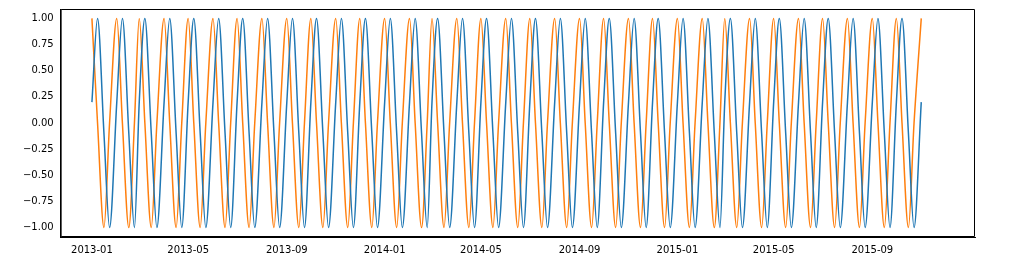 The width and height of the screenshot is (1020, 265). What do you see at coordinates (42, 96) in the screenshot?
I see `y-tick-label: 0.25` at bounding box center [42, 96].